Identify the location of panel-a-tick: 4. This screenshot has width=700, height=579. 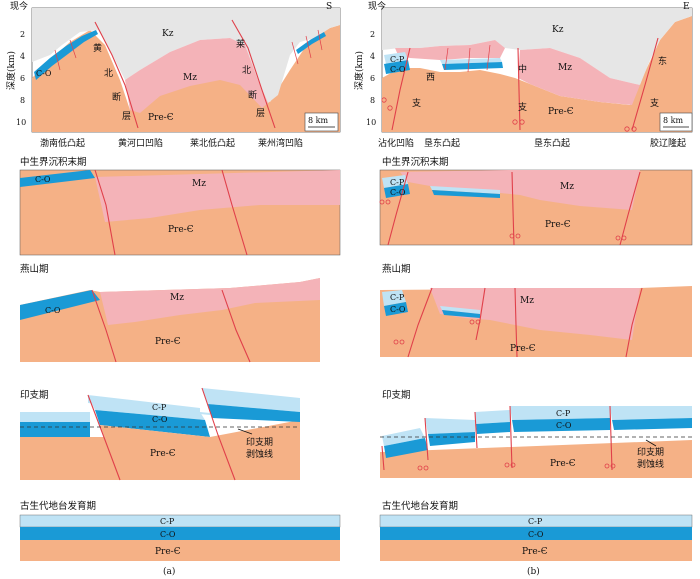
(22, 56).